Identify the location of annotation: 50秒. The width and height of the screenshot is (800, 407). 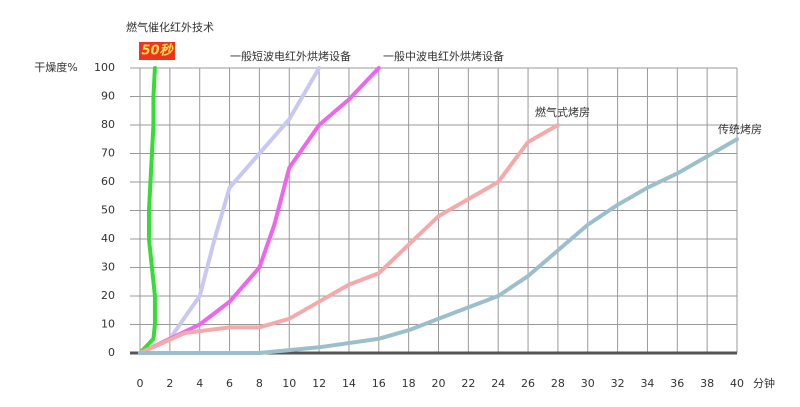
(157, 51).